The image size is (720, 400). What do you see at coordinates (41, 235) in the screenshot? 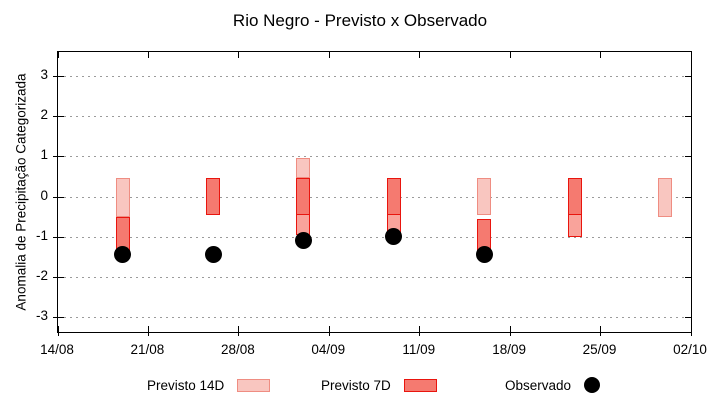
I see `y-tick-label: -1` at bounding box center [41, 235].